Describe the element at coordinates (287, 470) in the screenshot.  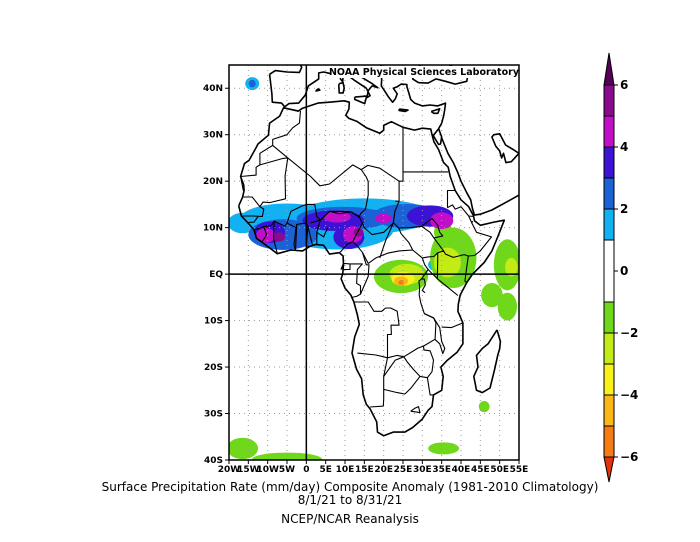
I see `lon-tick-label: 5W` at that location.